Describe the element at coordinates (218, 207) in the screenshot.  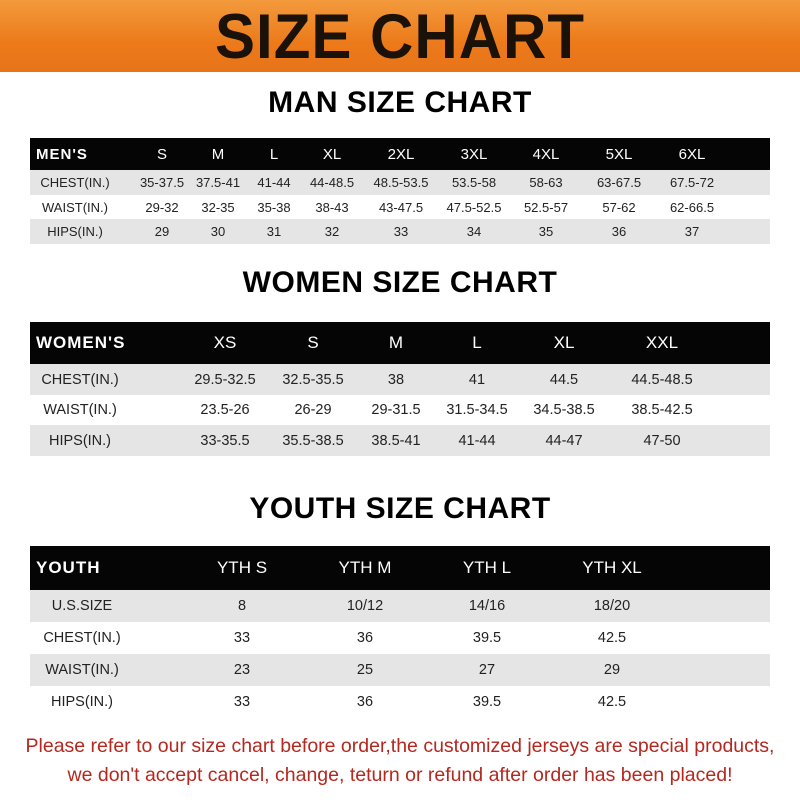
I see `measurement-cell: 32-35` at that location.